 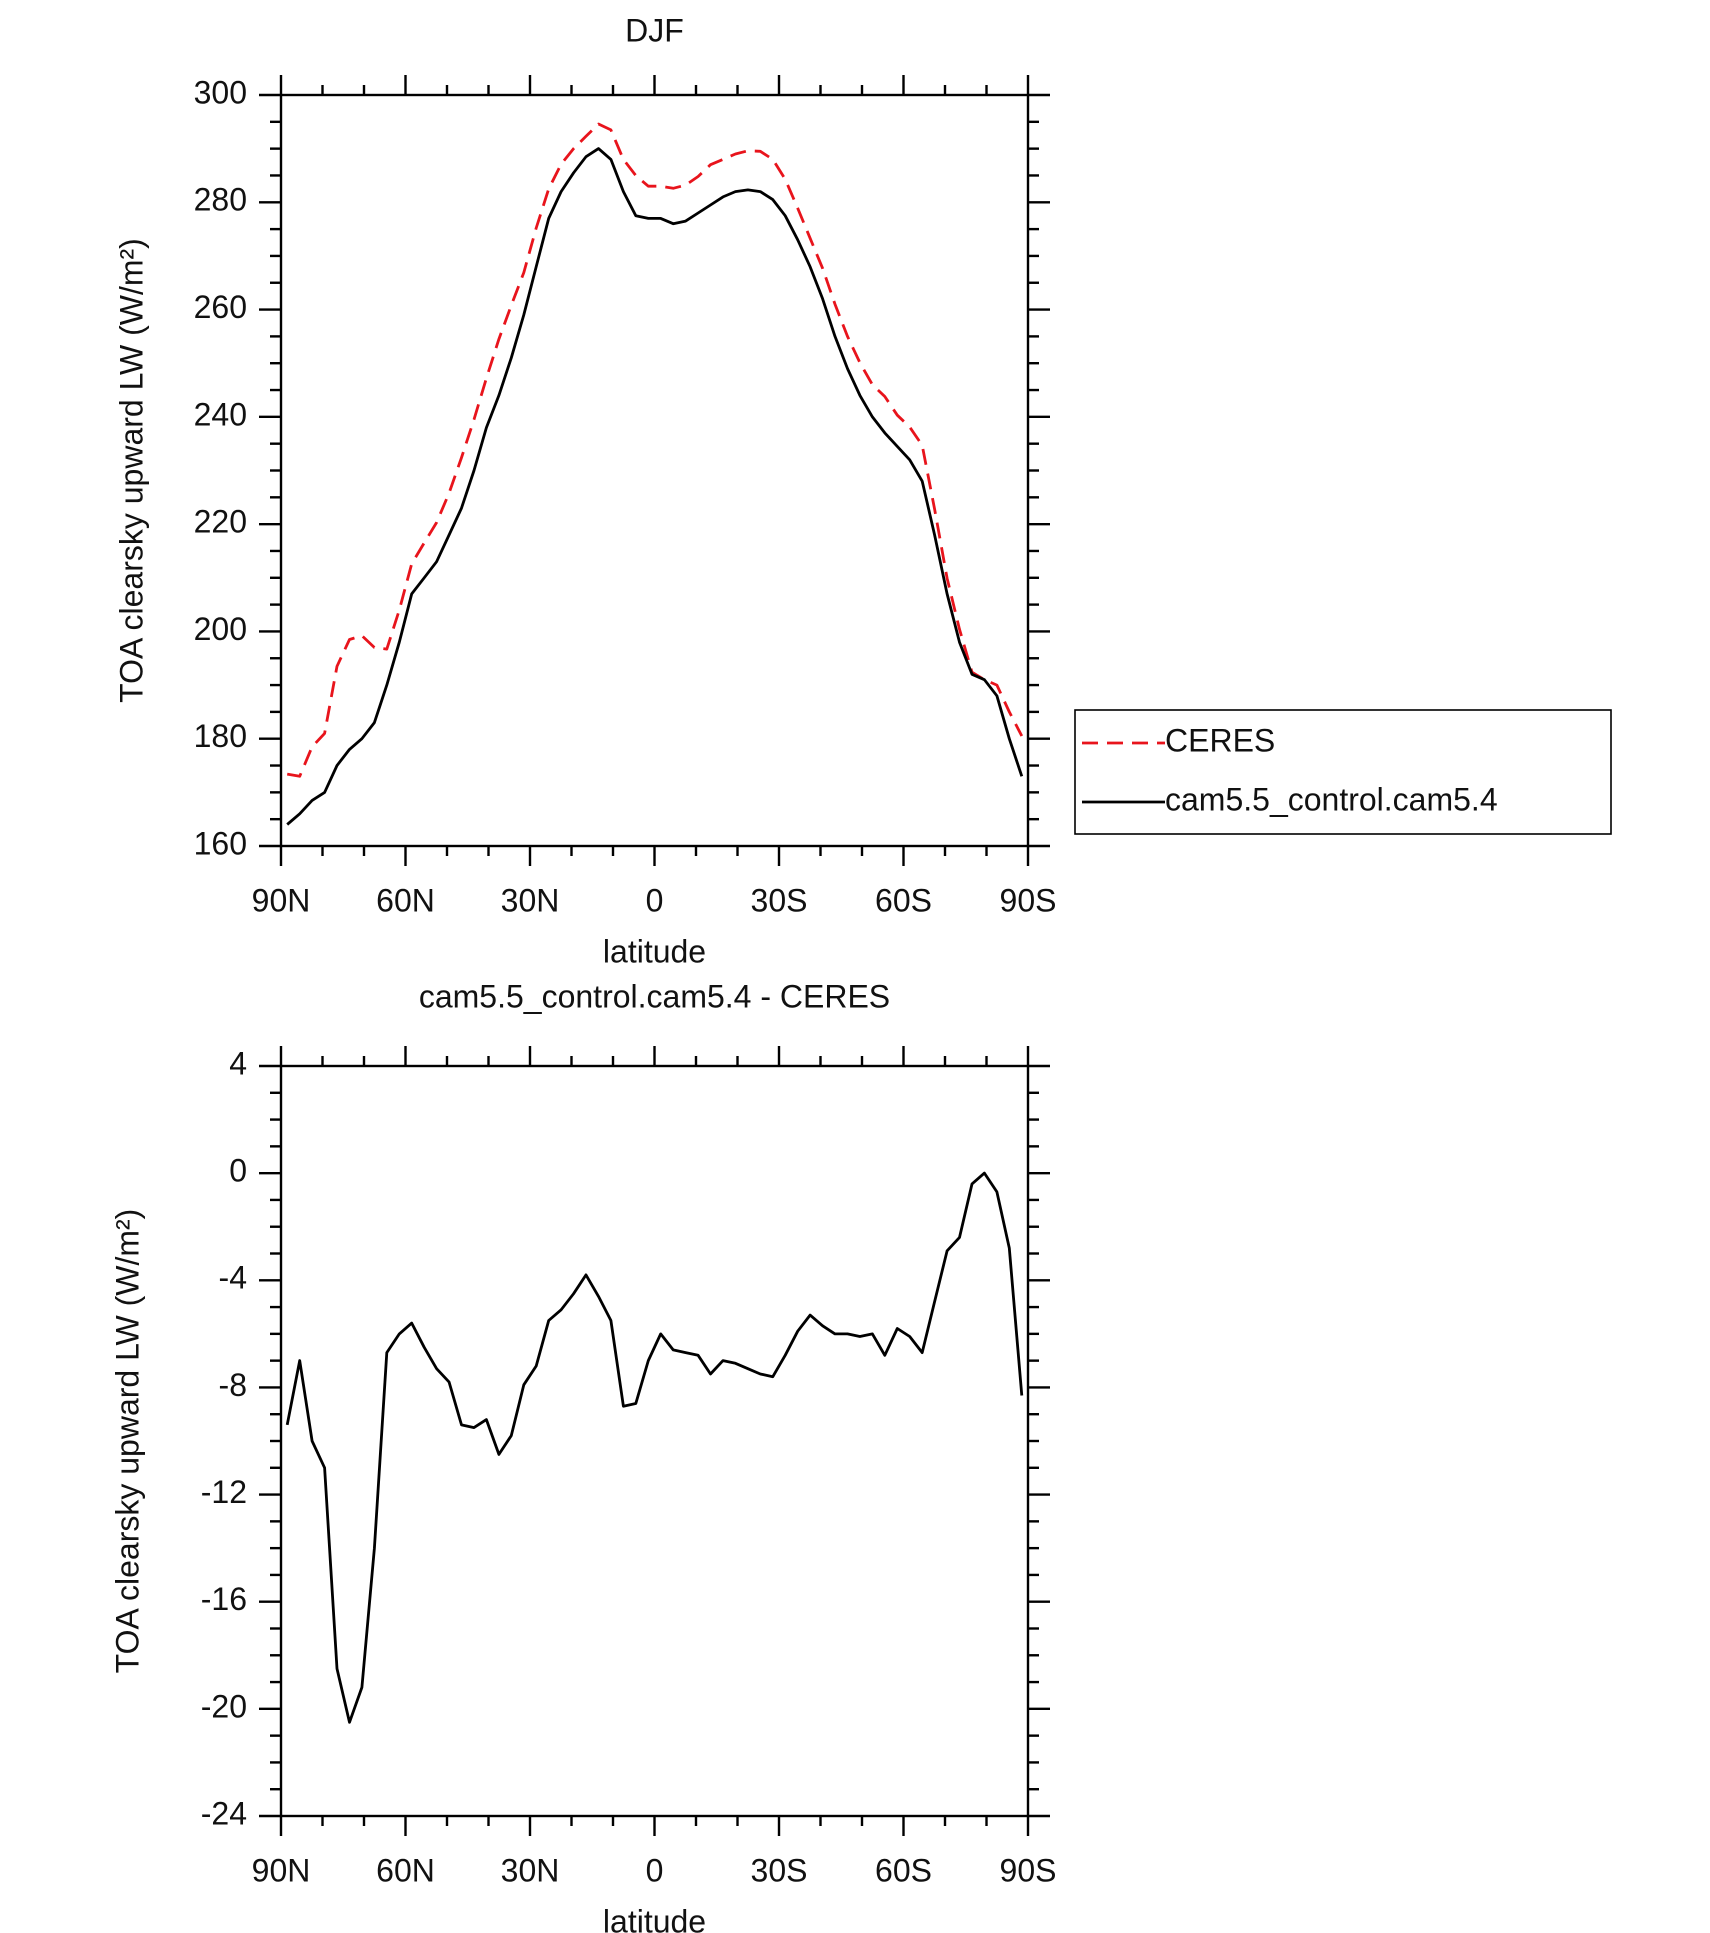 I want to click on legend-label: CERES, so click(x=1220, y=740).